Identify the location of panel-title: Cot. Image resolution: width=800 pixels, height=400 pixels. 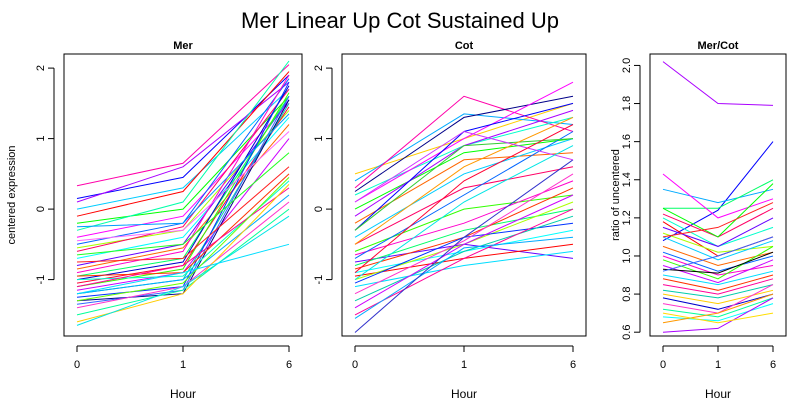
(464, 46).